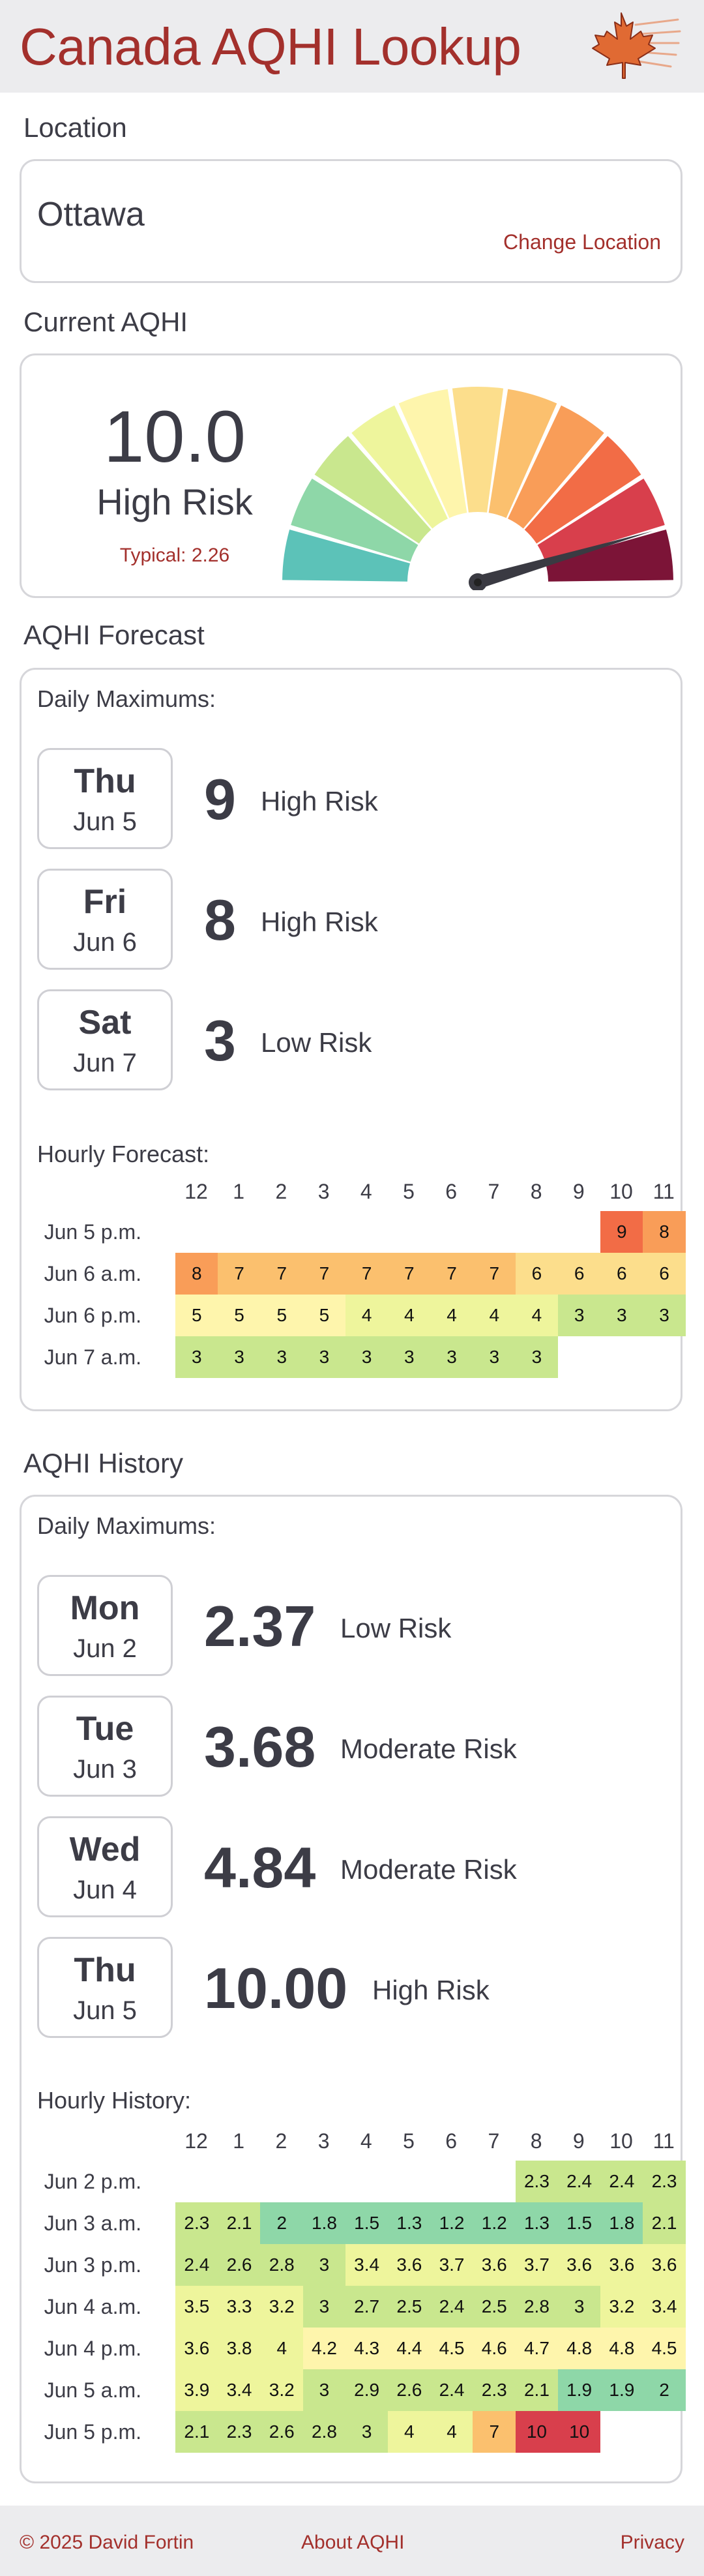 Image resolution: width=704 pixels, height=2576 pixels. Describe the element at coordinates (579, 2223) in the screenshot. I see `aqhi-cell: 1.5` at that location.